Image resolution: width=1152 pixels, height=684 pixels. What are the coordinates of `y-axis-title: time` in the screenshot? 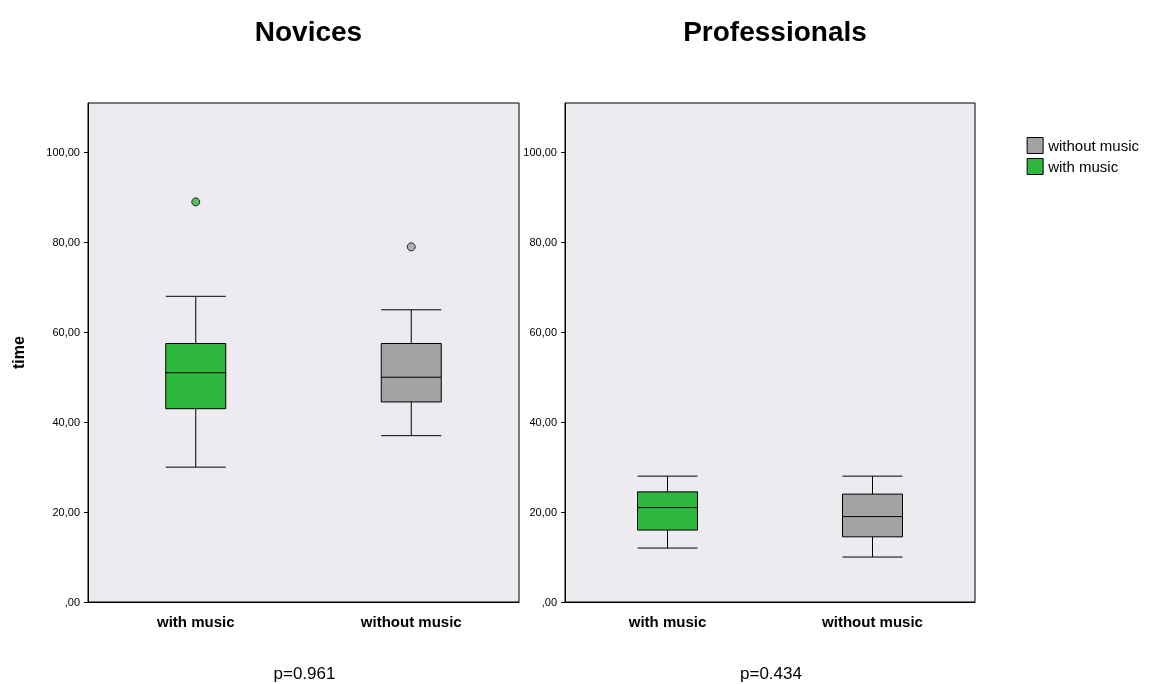 It's located at (18, 352).